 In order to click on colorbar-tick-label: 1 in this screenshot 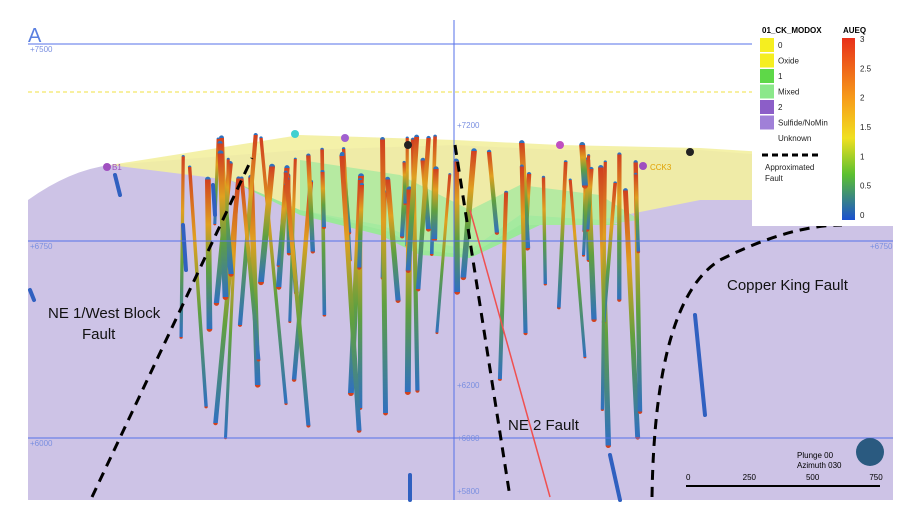, I will do `click(862, 156)`.